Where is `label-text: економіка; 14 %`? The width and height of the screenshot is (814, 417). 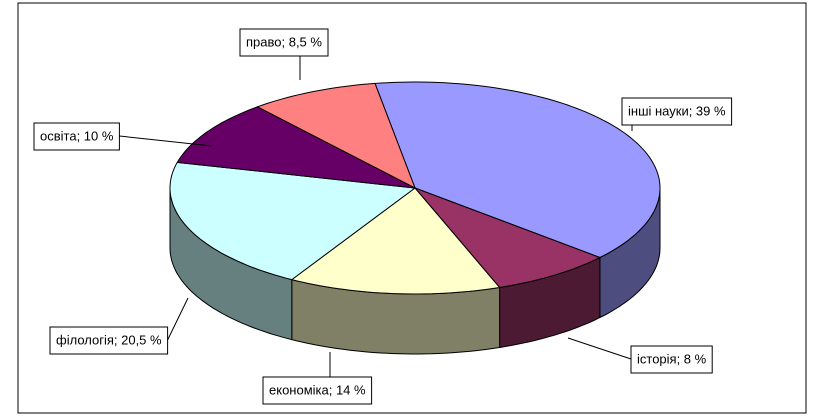
label-text: економіка; 14 % is located at coordinates (317, 389).